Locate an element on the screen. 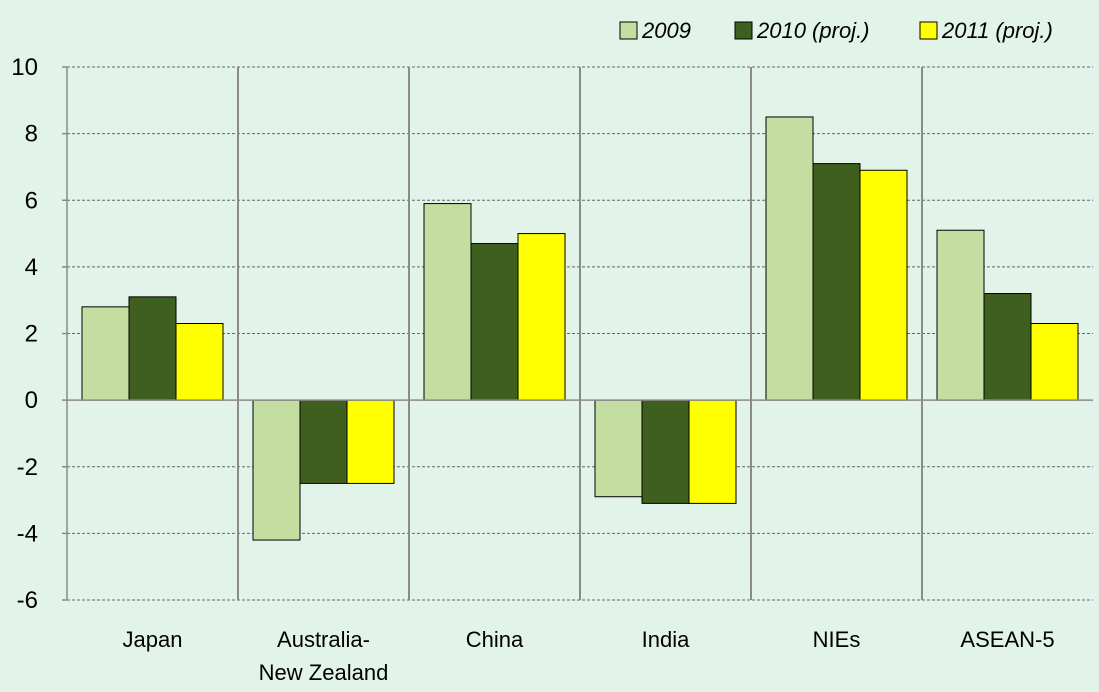  category-label: China is located at coordinates (495, 639).